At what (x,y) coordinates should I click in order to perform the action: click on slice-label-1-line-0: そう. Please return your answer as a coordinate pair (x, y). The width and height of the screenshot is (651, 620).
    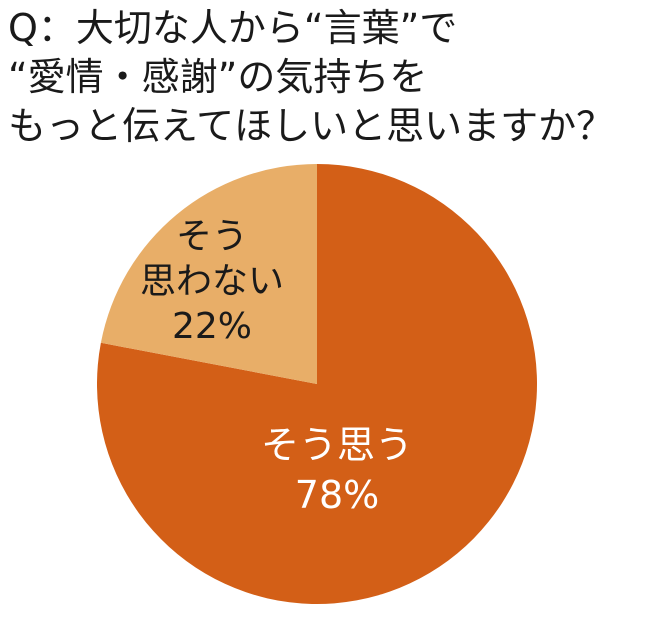
    Looking at the image, I should click on (212, 236).